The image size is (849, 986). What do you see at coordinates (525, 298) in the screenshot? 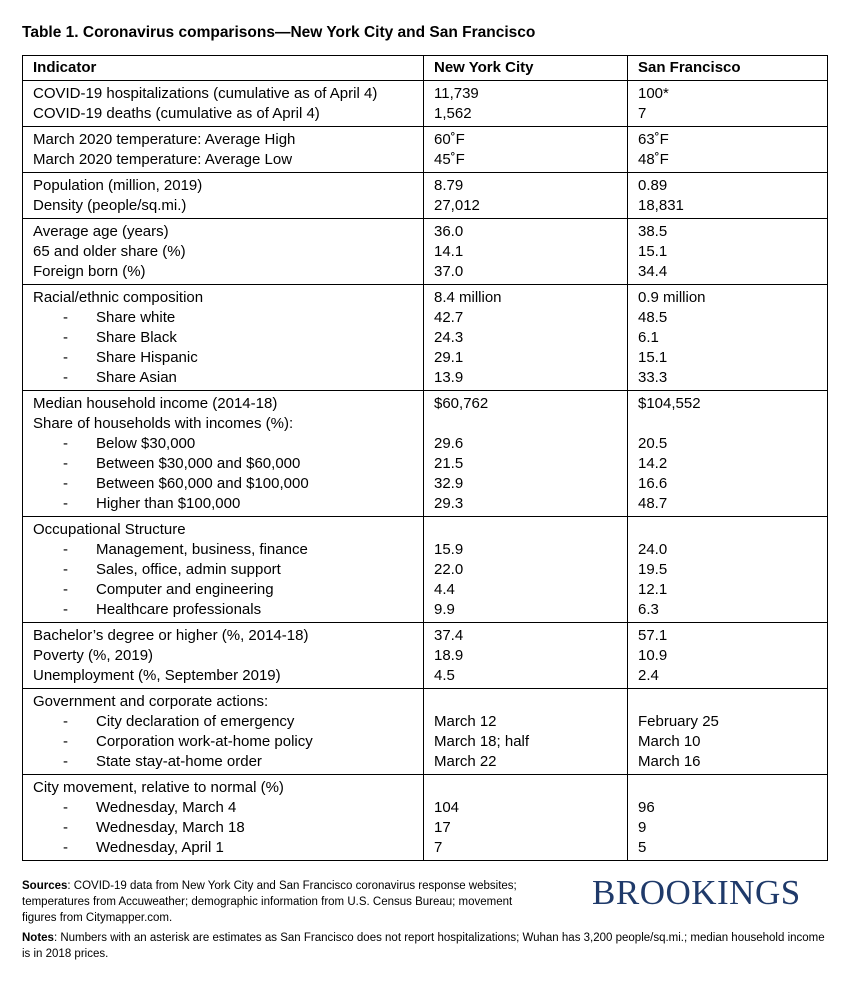
I see `cell-line: 8.4 million` at bounding box center [525, 298].